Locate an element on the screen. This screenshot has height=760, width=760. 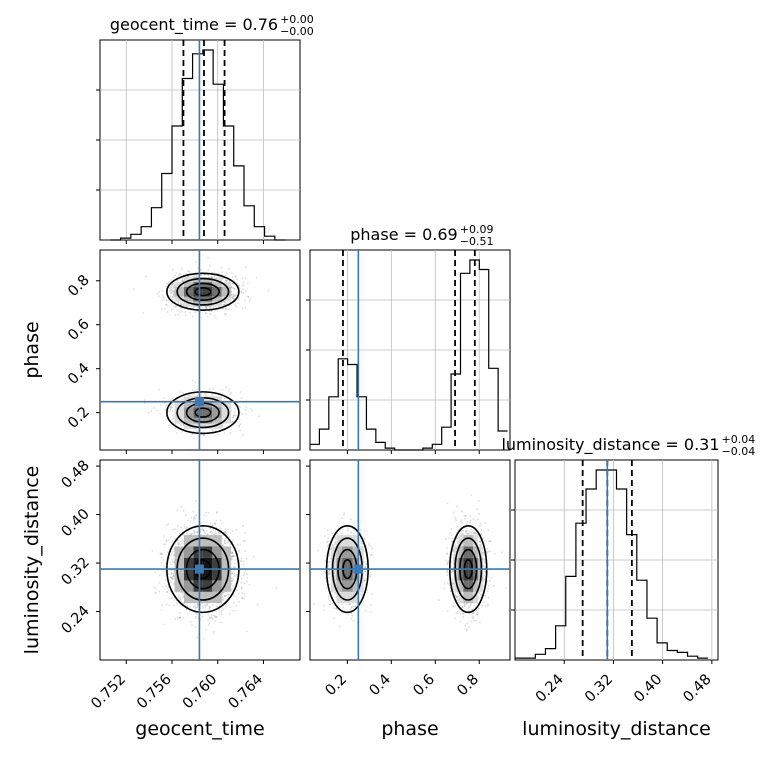
truth-marker is located at coordinates (199, 402).